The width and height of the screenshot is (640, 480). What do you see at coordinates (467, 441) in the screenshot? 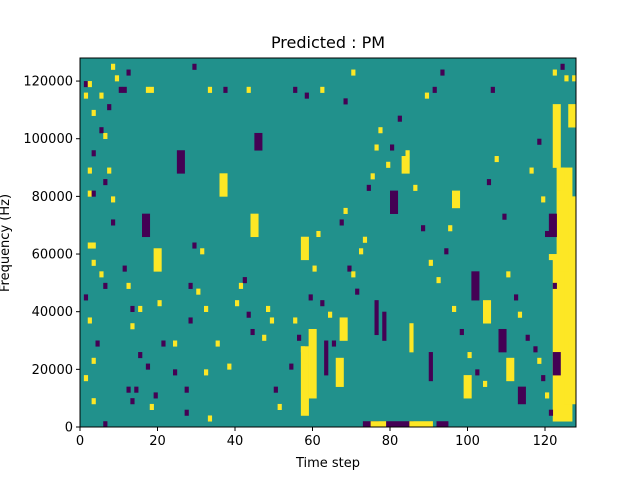
I see `x-tick-label: 100` at bounding box center [467, 441].